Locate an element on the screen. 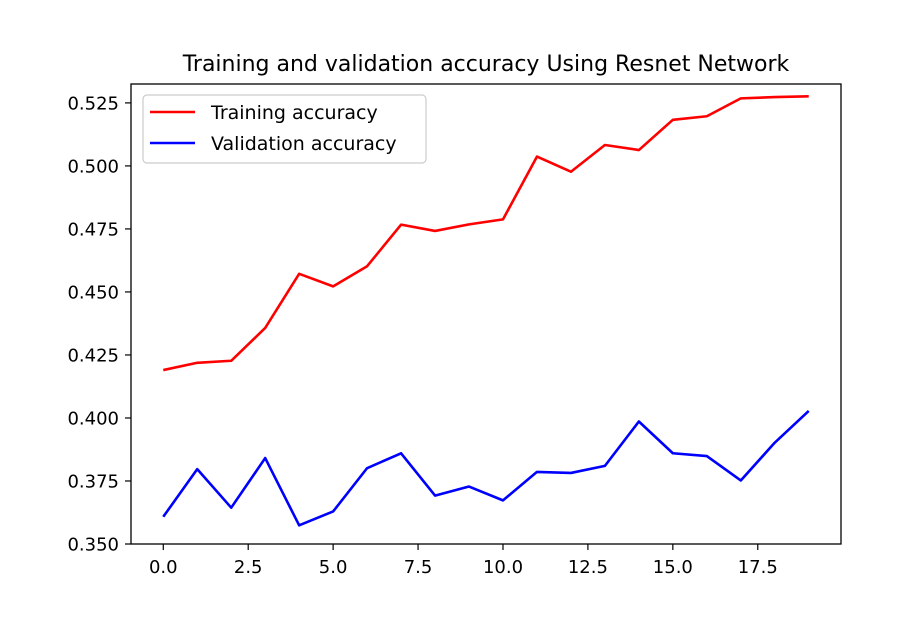 The image size is (912, 622). y-tick-label: 0.425 is located at coordinates (93, 355).